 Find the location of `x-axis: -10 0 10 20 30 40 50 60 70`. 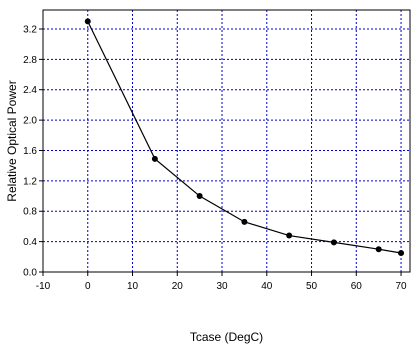

x-axis: -10 0 10 20 30 40 50 60 70 is located at coordinates (221, 282).